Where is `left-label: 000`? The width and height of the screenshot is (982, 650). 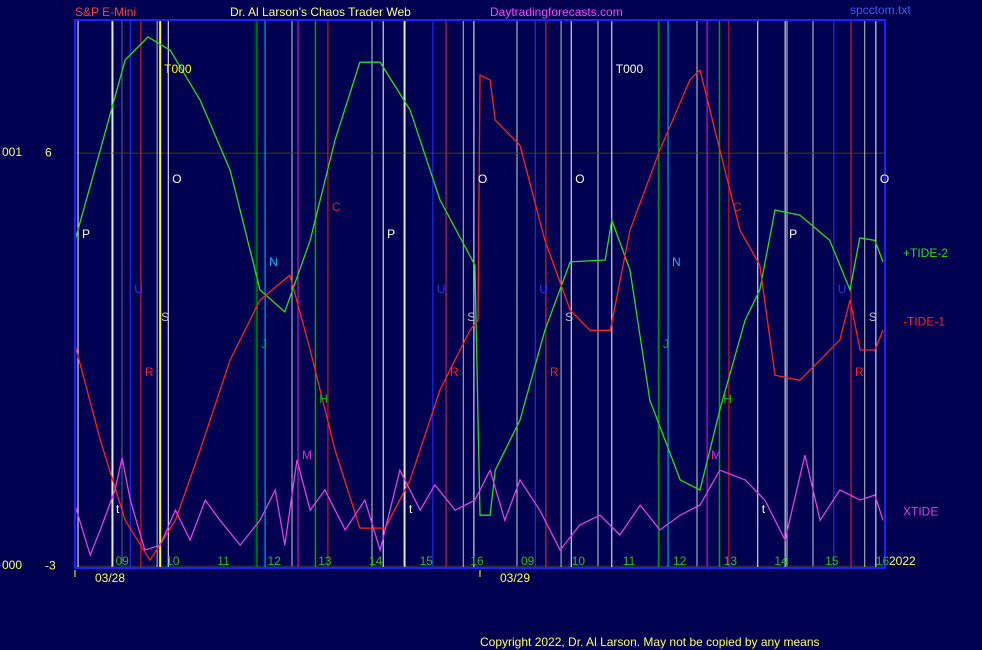 left-label: 000 is located at coordinates (12, 565).